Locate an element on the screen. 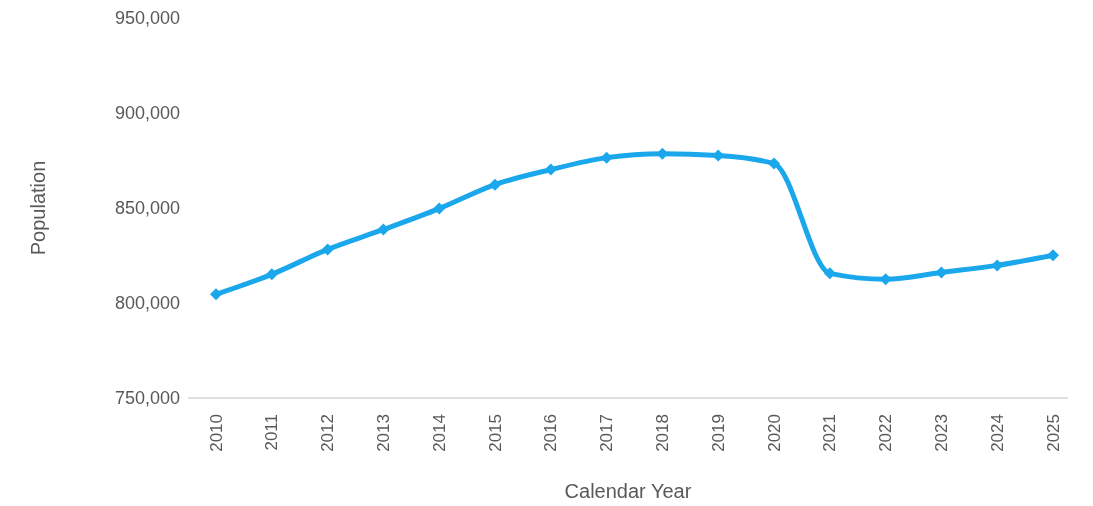  x-tick-label: 2014 is located at coordinates (439, 433).